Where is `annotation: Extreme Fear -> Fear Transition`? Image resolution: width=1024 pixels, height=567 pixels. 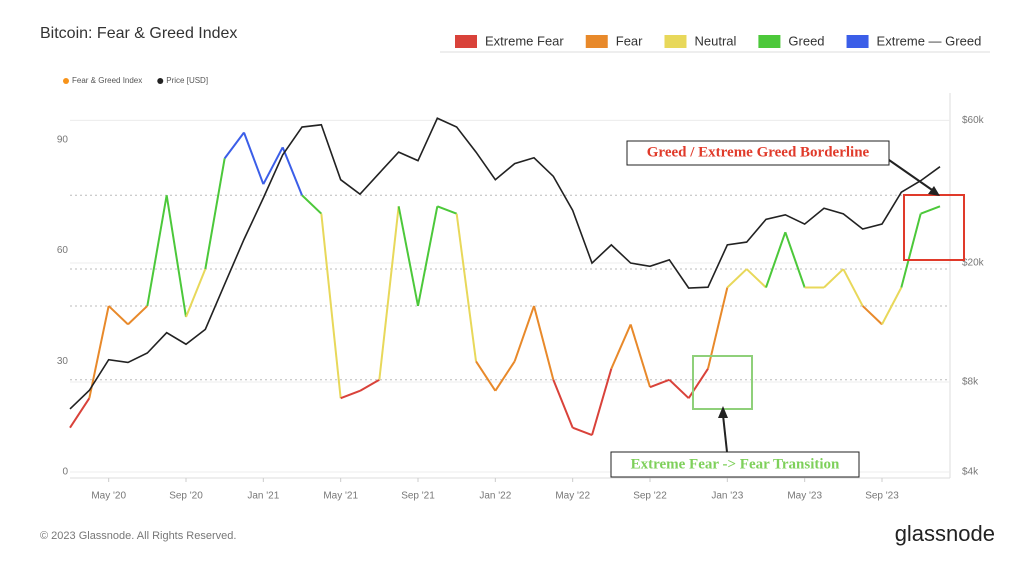
annotation: Extreme Fear -> Fear Transition is located at coordinates (735, 464).